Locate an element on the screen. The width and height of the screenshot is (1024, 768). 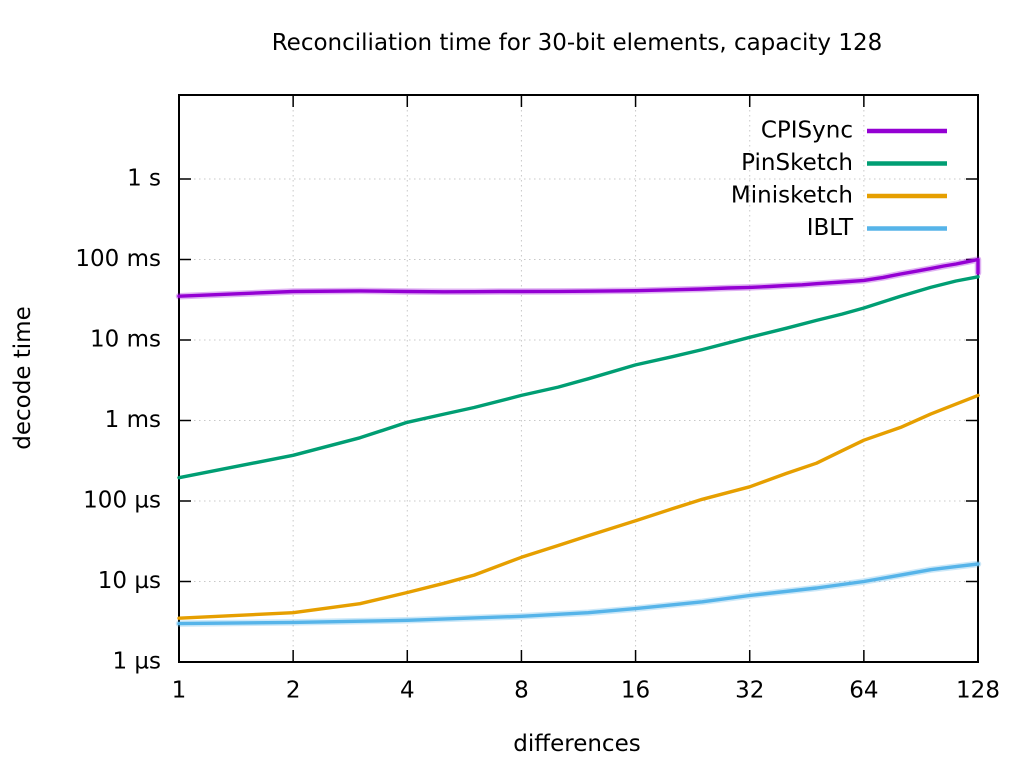
x-tick-label: 2 is located at coordinates (293, 691).